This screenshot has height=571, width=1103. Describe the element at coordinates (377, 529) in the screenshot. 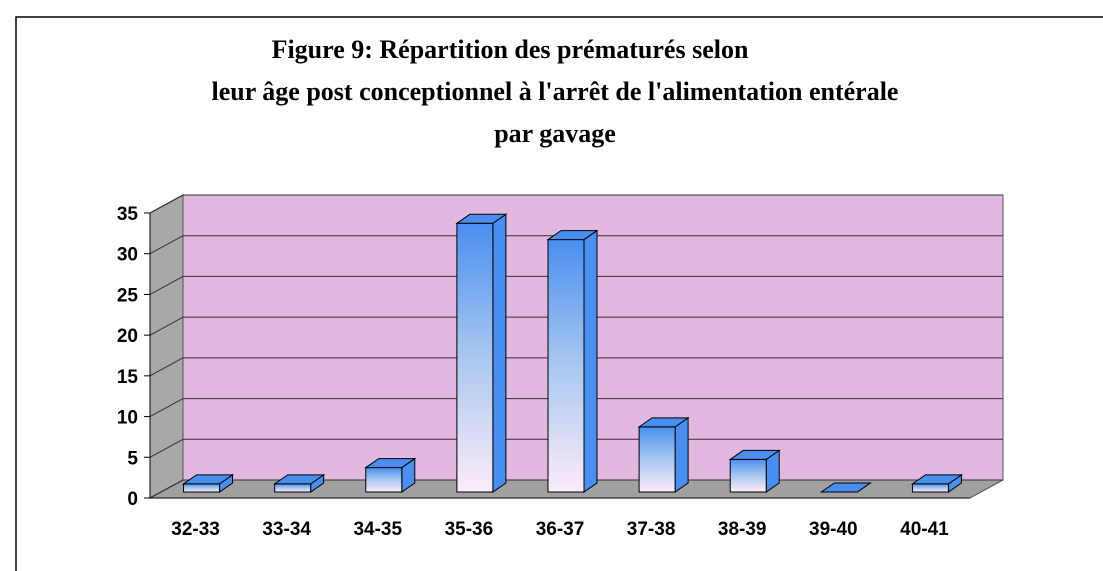

I see `x-tick-label: 34-35` at that location.